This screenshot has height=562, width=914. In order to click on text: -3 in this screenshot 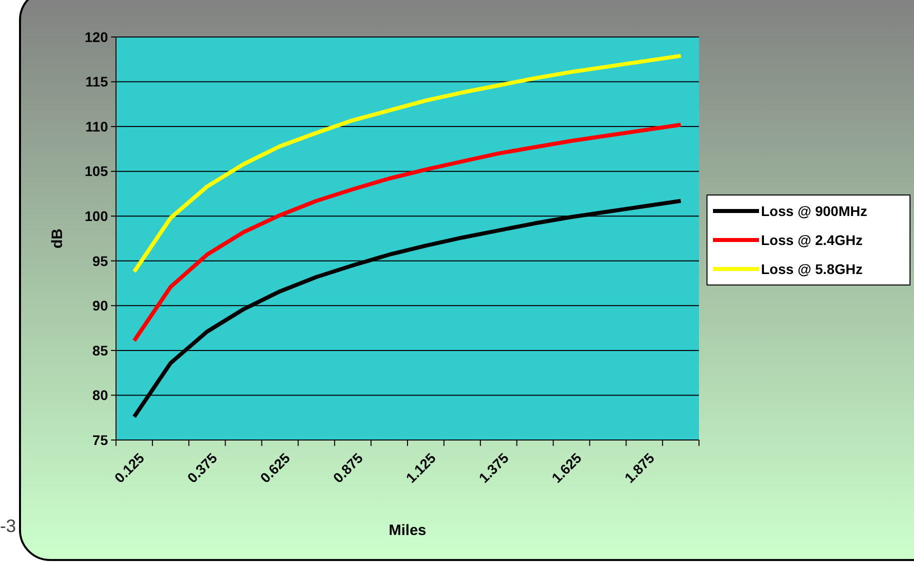, I will do `click(8, 526)`.